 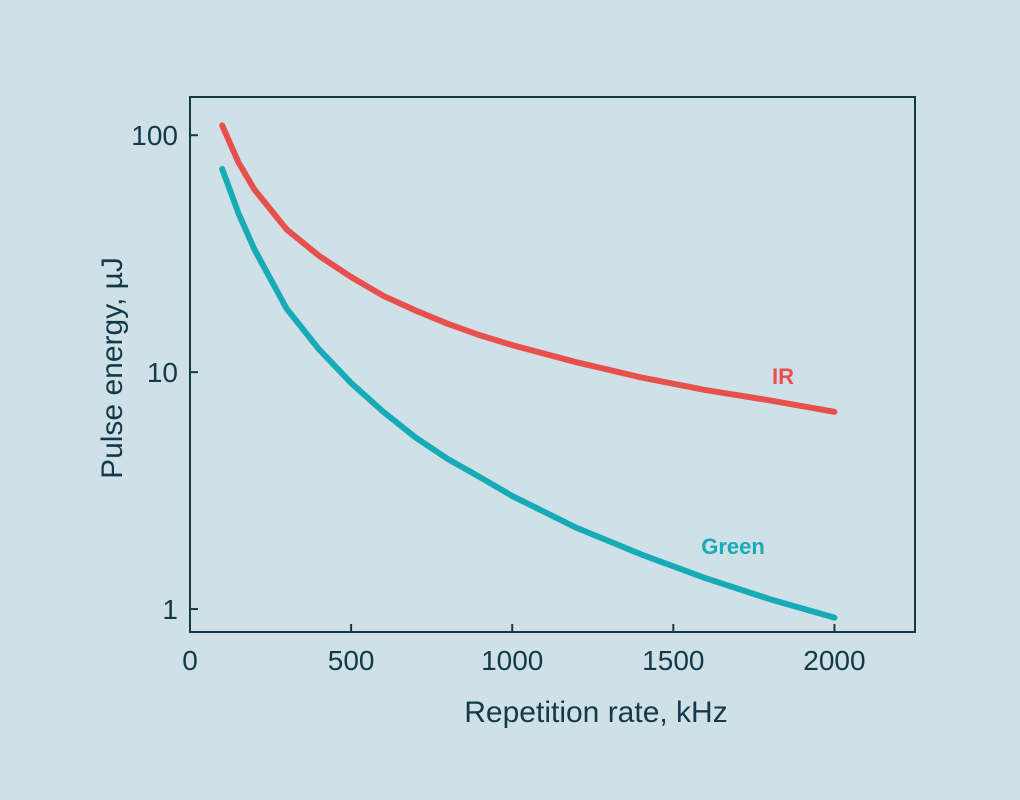 What do you see at coordinates (595, 712) in the screenshot?
I see `x-axis-label: Repetition rate, kHz` at bounding box center [595, 712].